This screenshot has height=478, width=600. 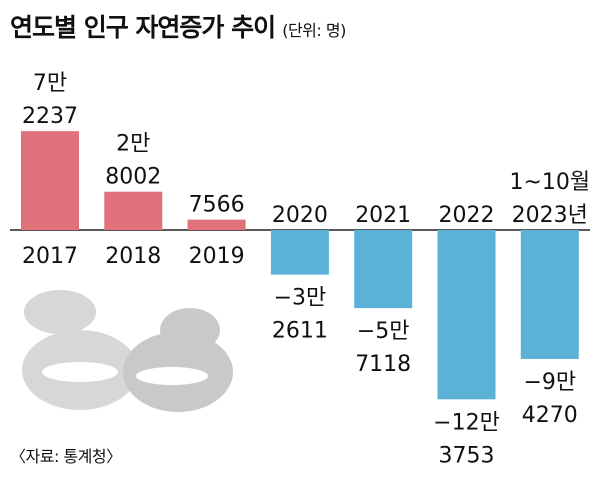 I want to click on data-label: 2611, so click(x=300, y=331).